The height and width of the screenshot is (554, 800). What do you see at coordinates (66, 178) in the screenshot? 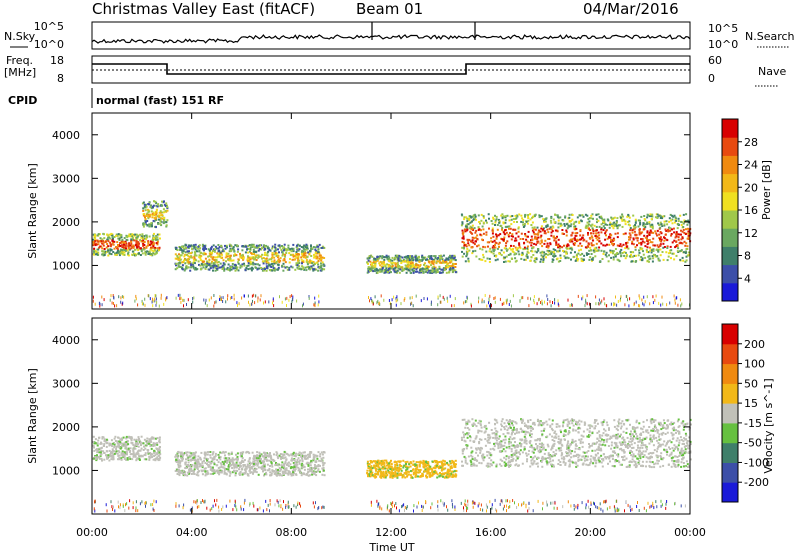
I see `range-tick-label: 3000` at bounding box center [66, 178].